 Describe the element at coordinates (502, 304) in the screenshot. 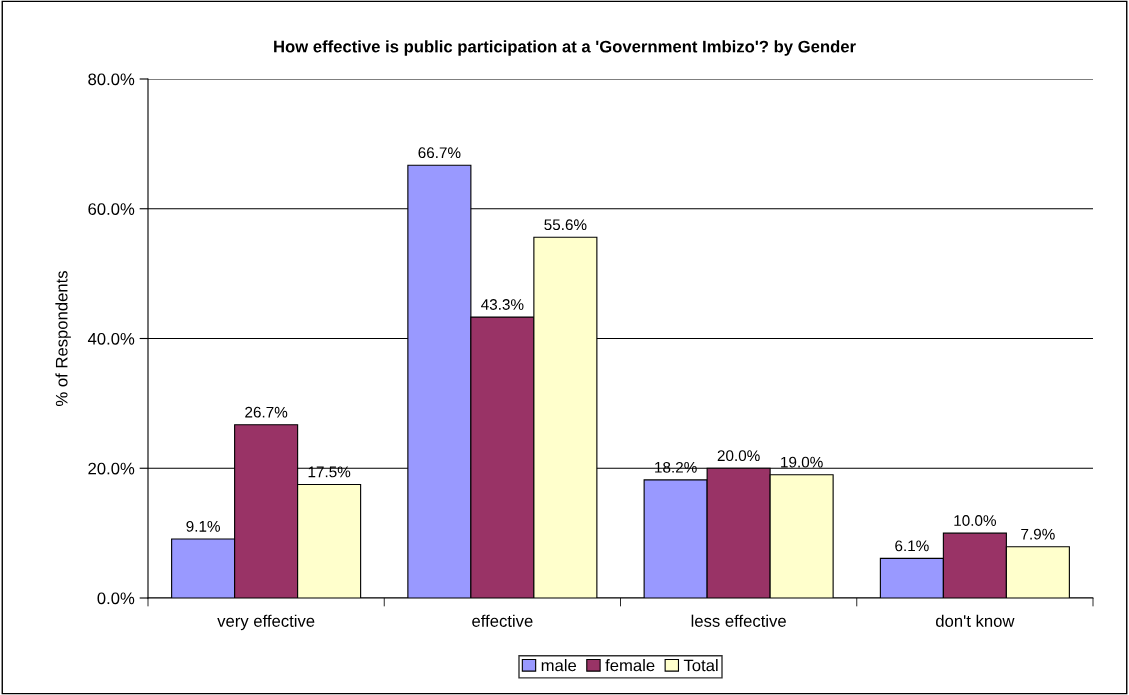

I see `data-label: 43.3%` at that location.